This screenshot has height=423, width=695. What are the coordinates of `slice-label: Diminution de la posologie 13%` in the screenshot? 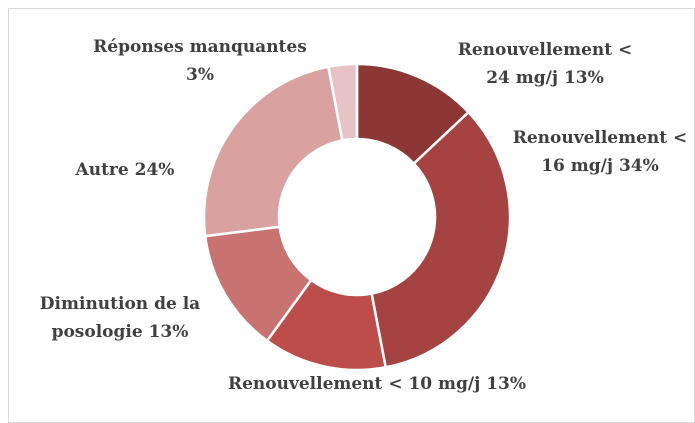 It's located at (120, 318).